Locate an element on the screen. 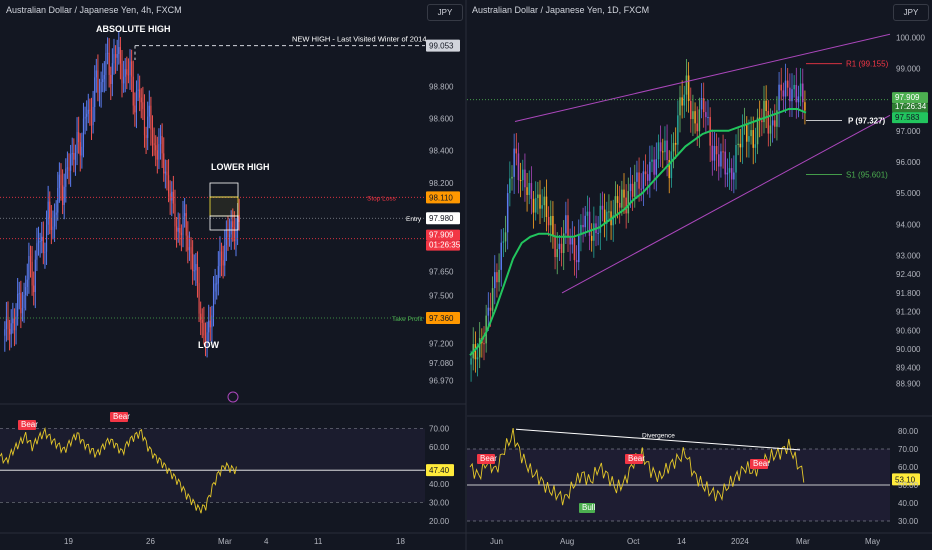  left-x-tick: 11 is located at coordinates (318, 541).